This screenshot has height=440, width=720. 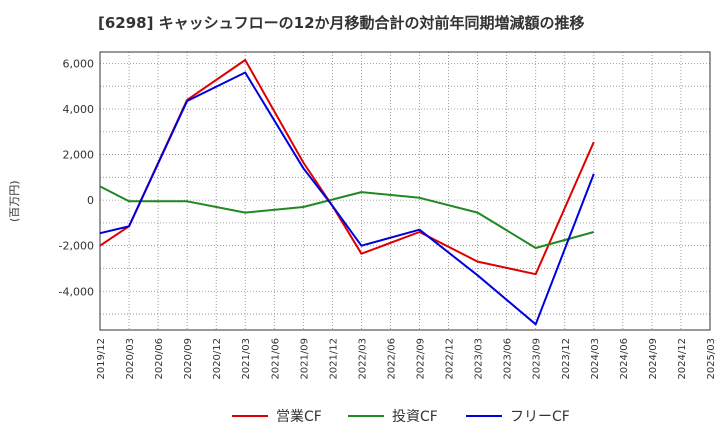 What do you see at coordinates (415, 417) in the screenshot?
I see `legend-label: 投資CF` at bounding box center [415, 417].